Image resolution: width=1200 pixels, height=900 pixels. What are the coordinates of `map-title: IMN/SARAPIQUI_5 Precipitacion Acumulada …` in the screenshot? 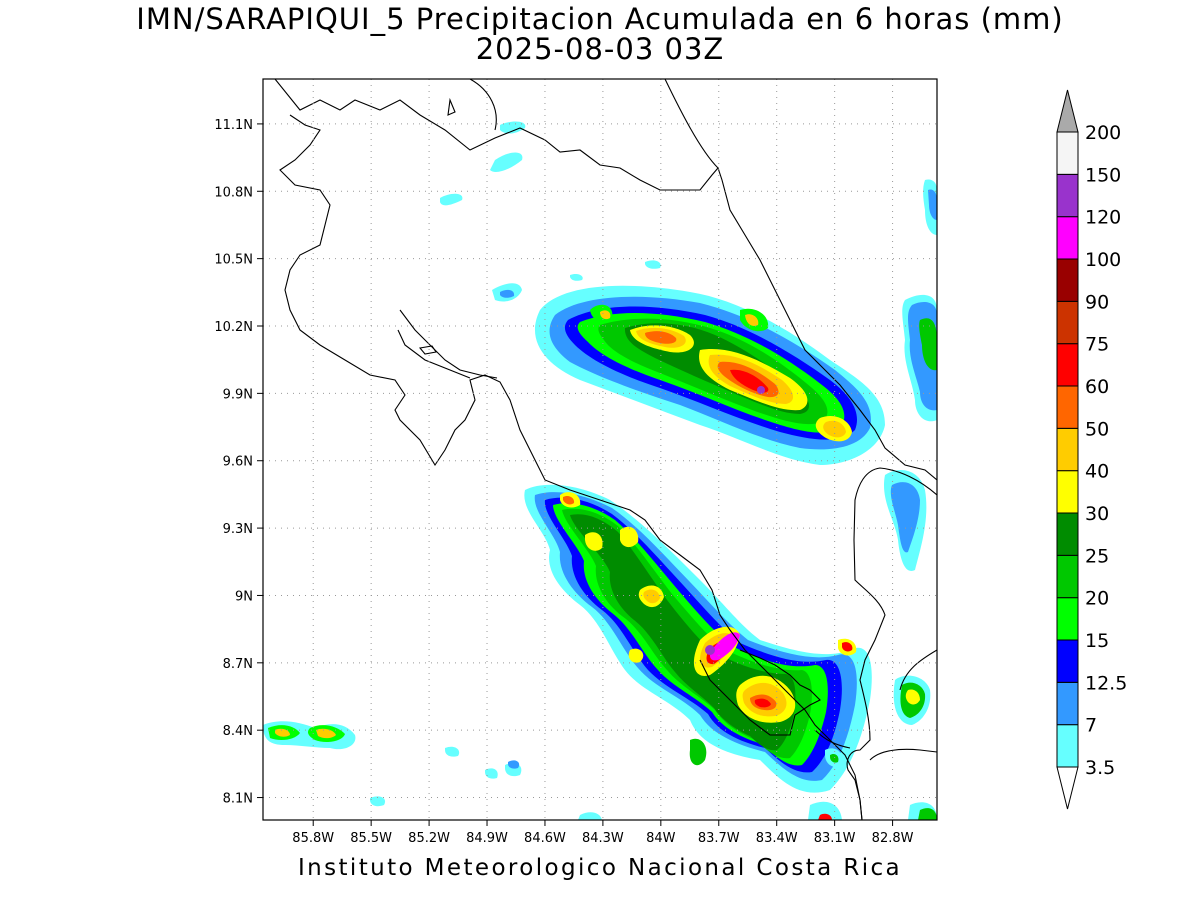 It's located at (600, 19).